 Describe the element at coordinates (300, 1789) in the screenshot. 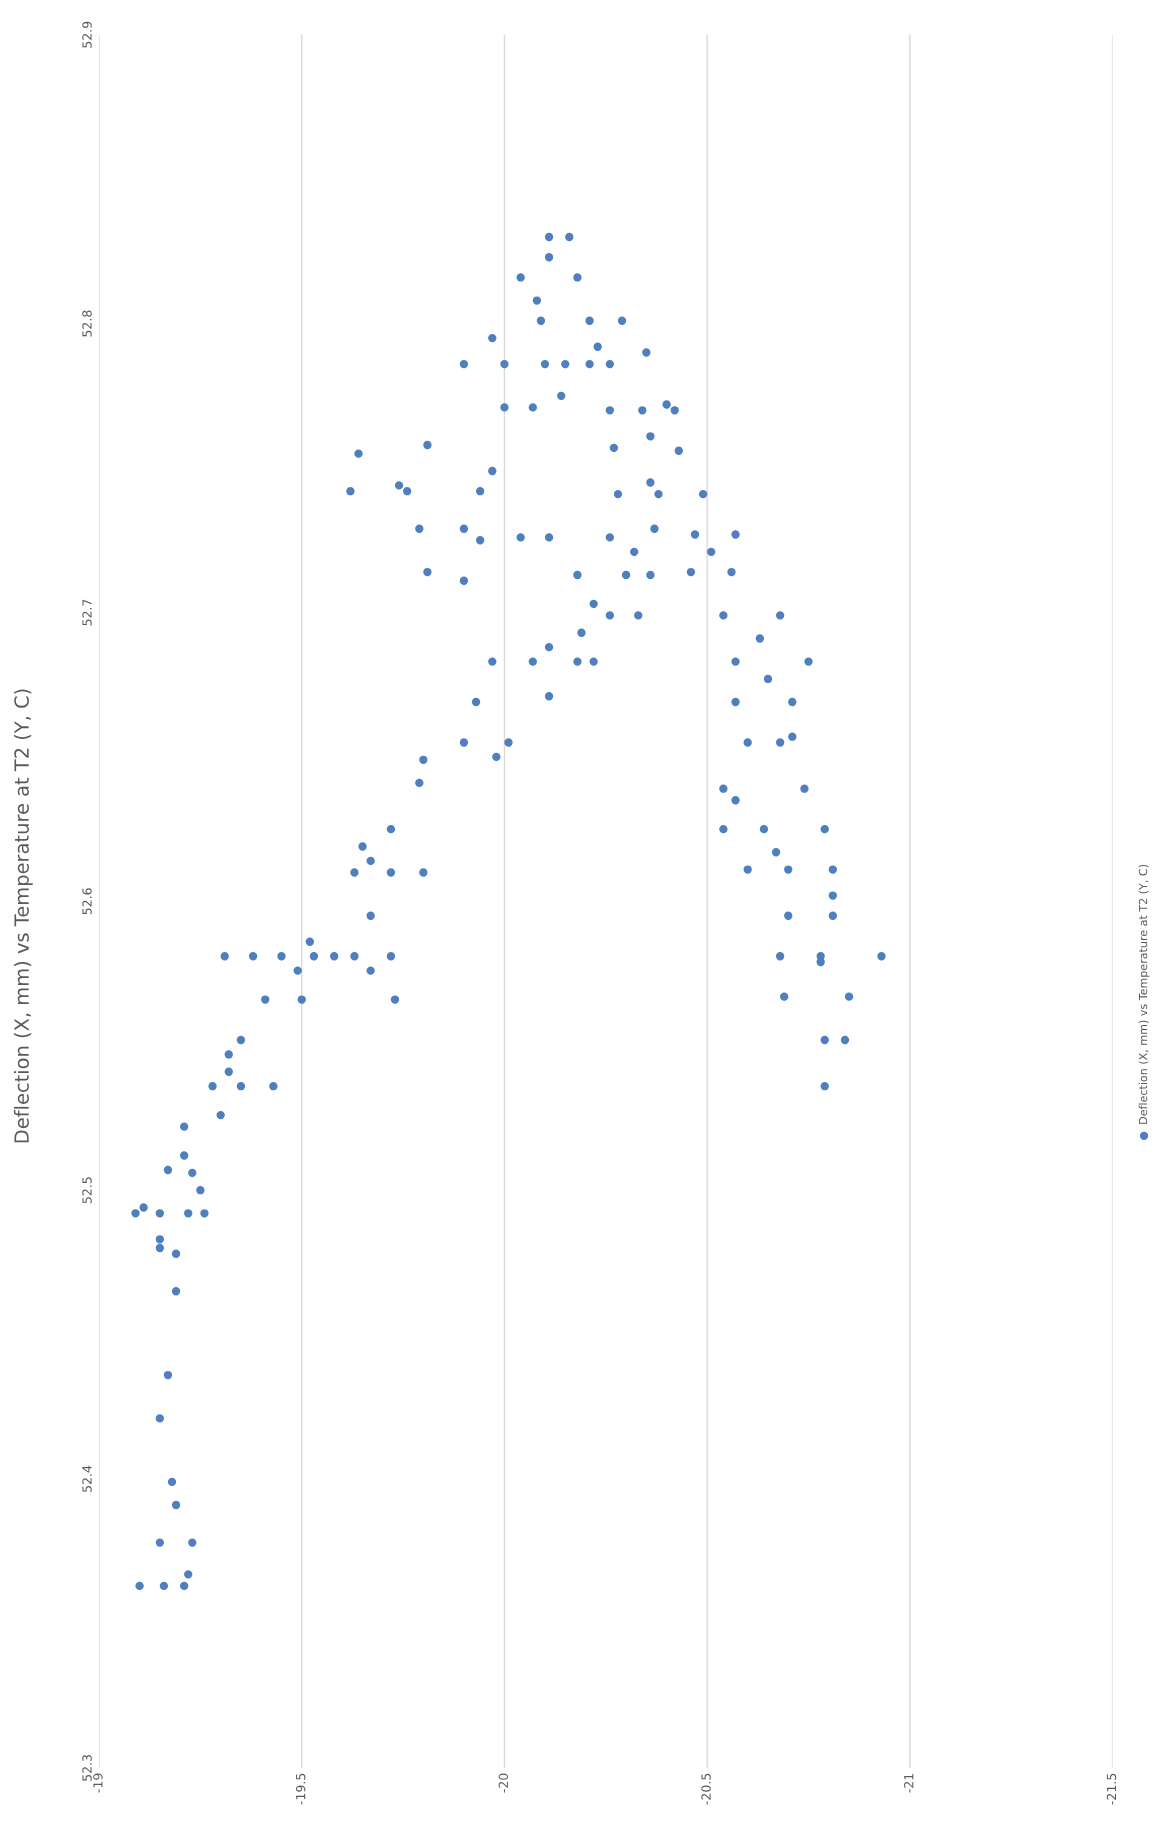

I see `x-tick-label: -19.5` at that location.